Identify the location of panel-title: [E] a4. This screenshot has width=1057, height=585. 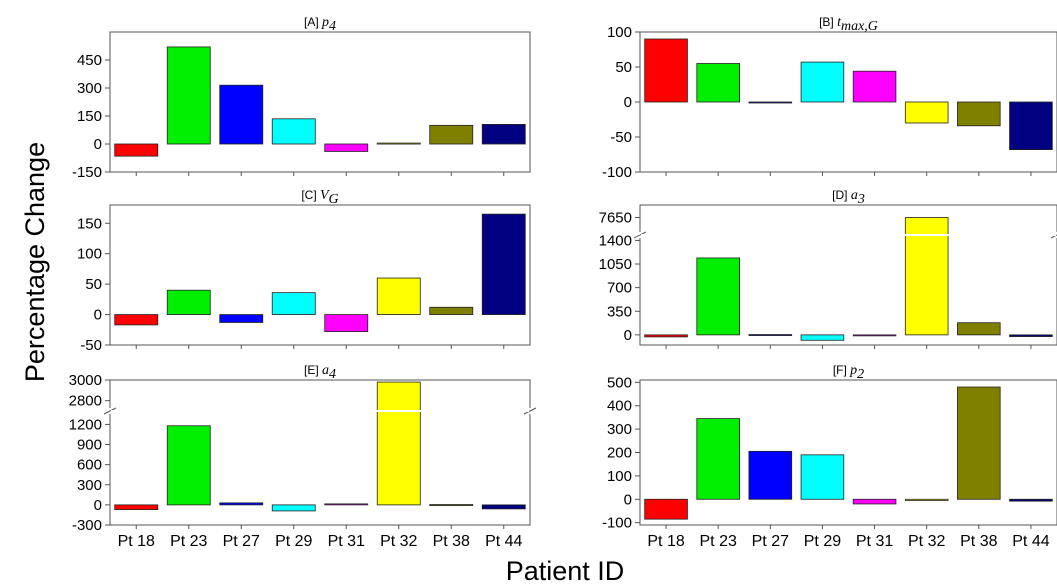
(320, 372).